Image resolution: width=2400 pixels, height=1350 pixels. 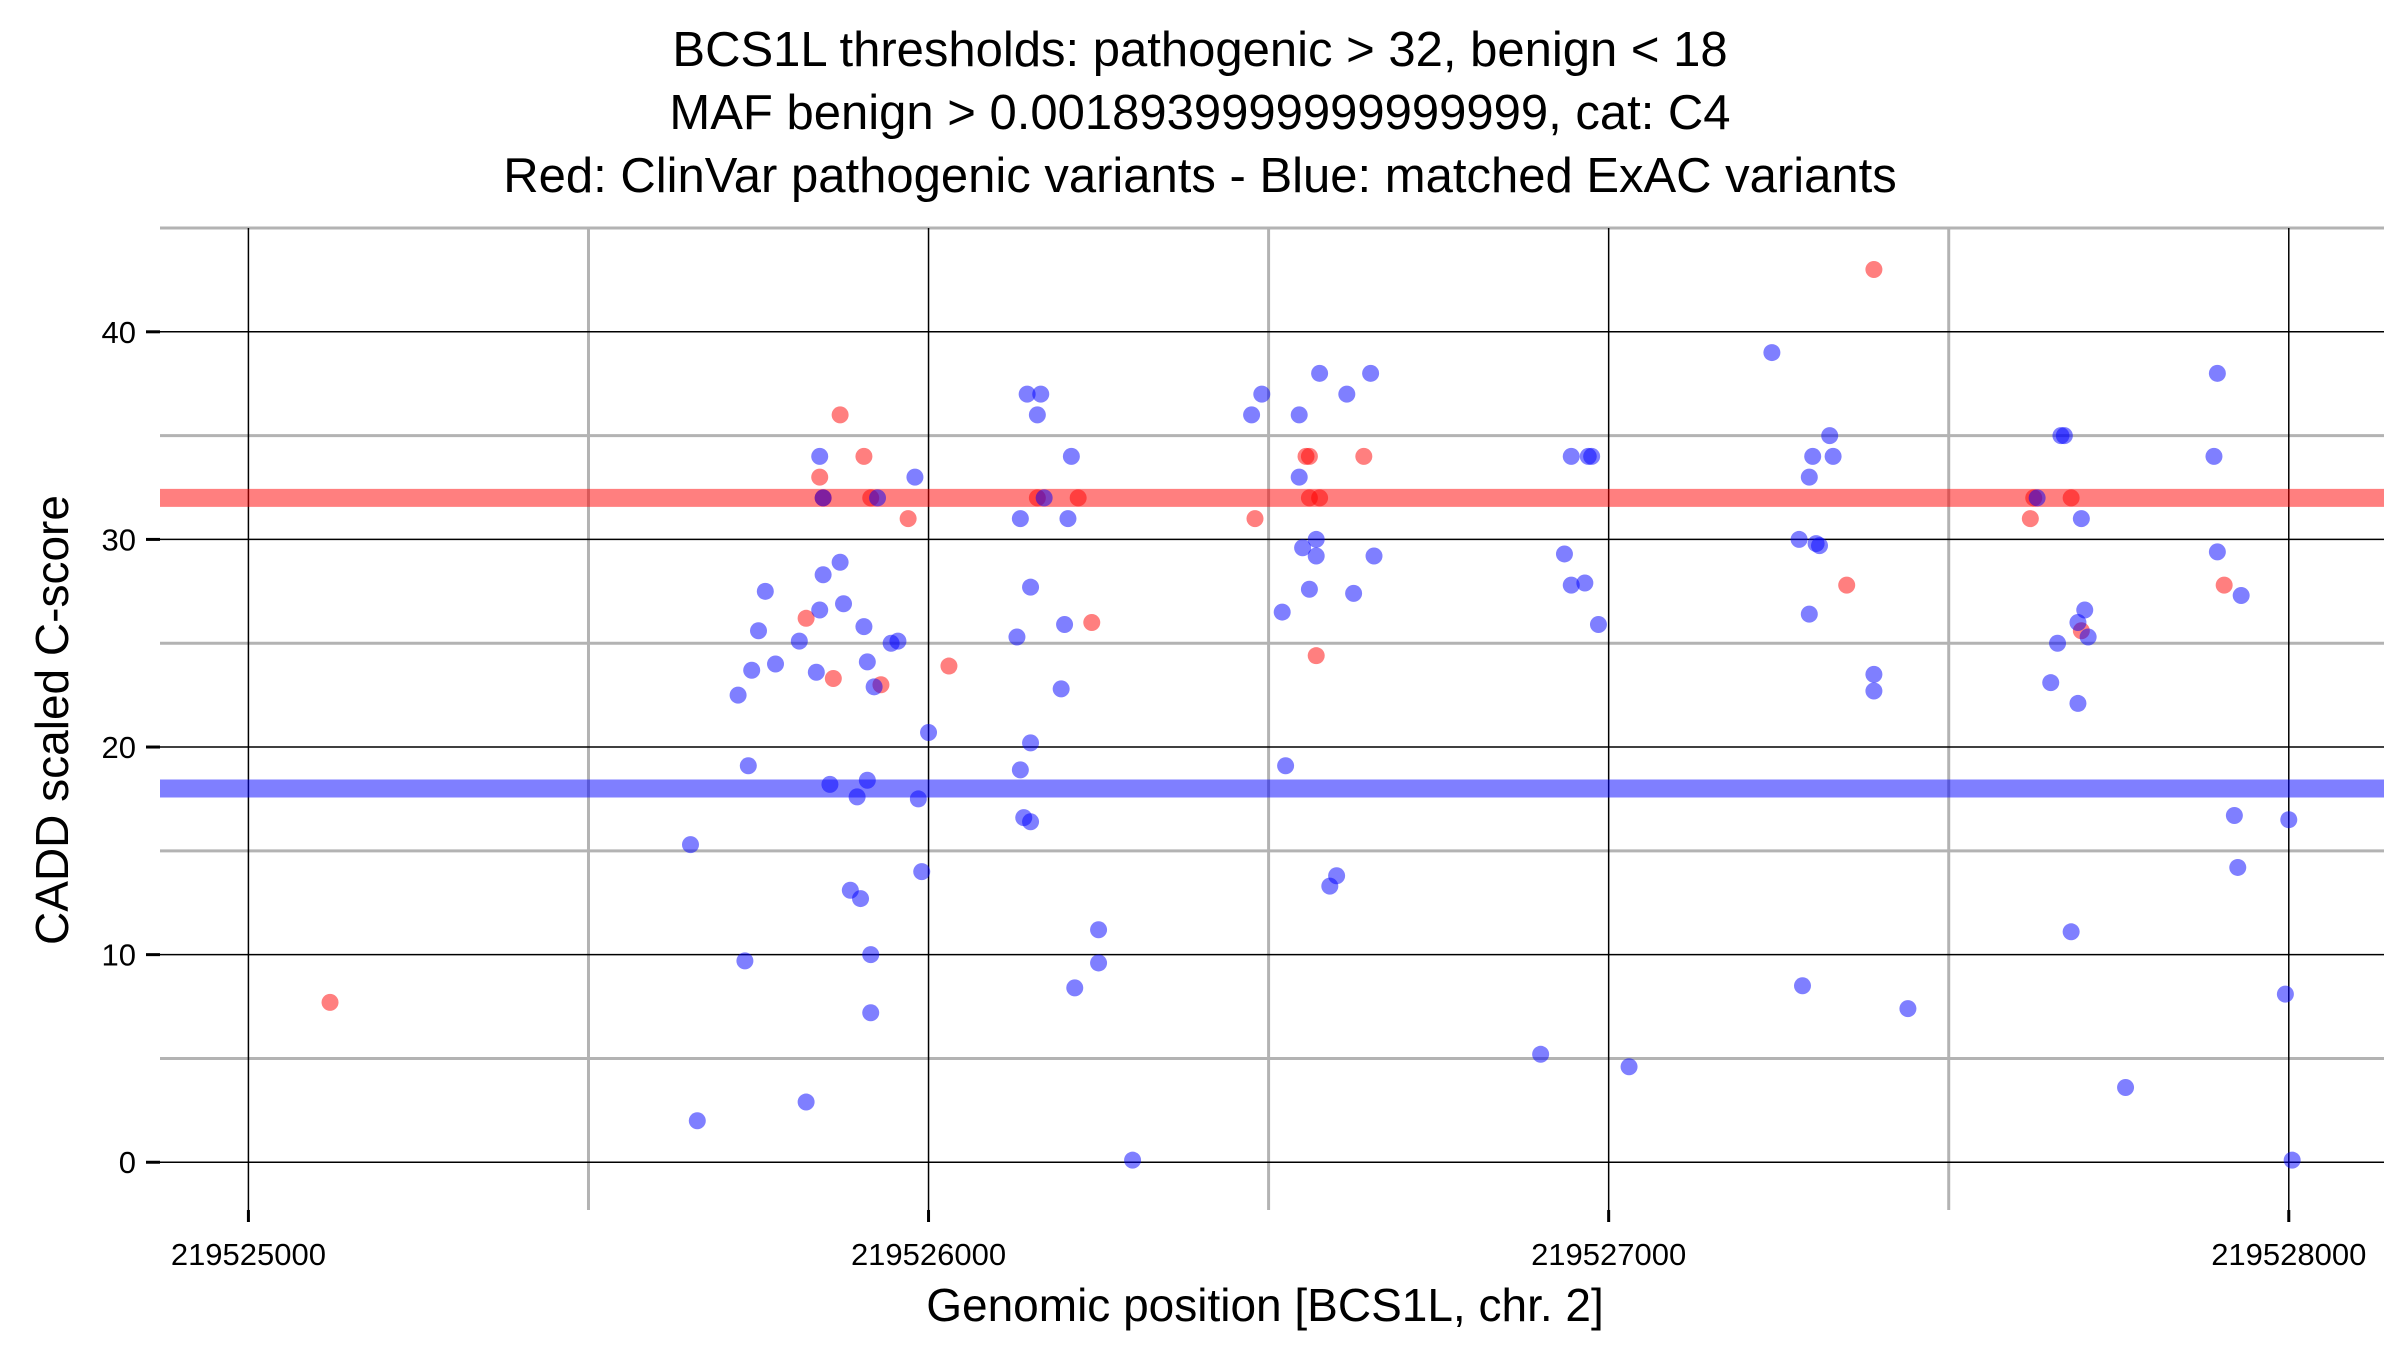 What do you see at coordinates (127, 1162) in the screenshot?
I see `y-tick-label: 0` at bounding box center [127, 1162].